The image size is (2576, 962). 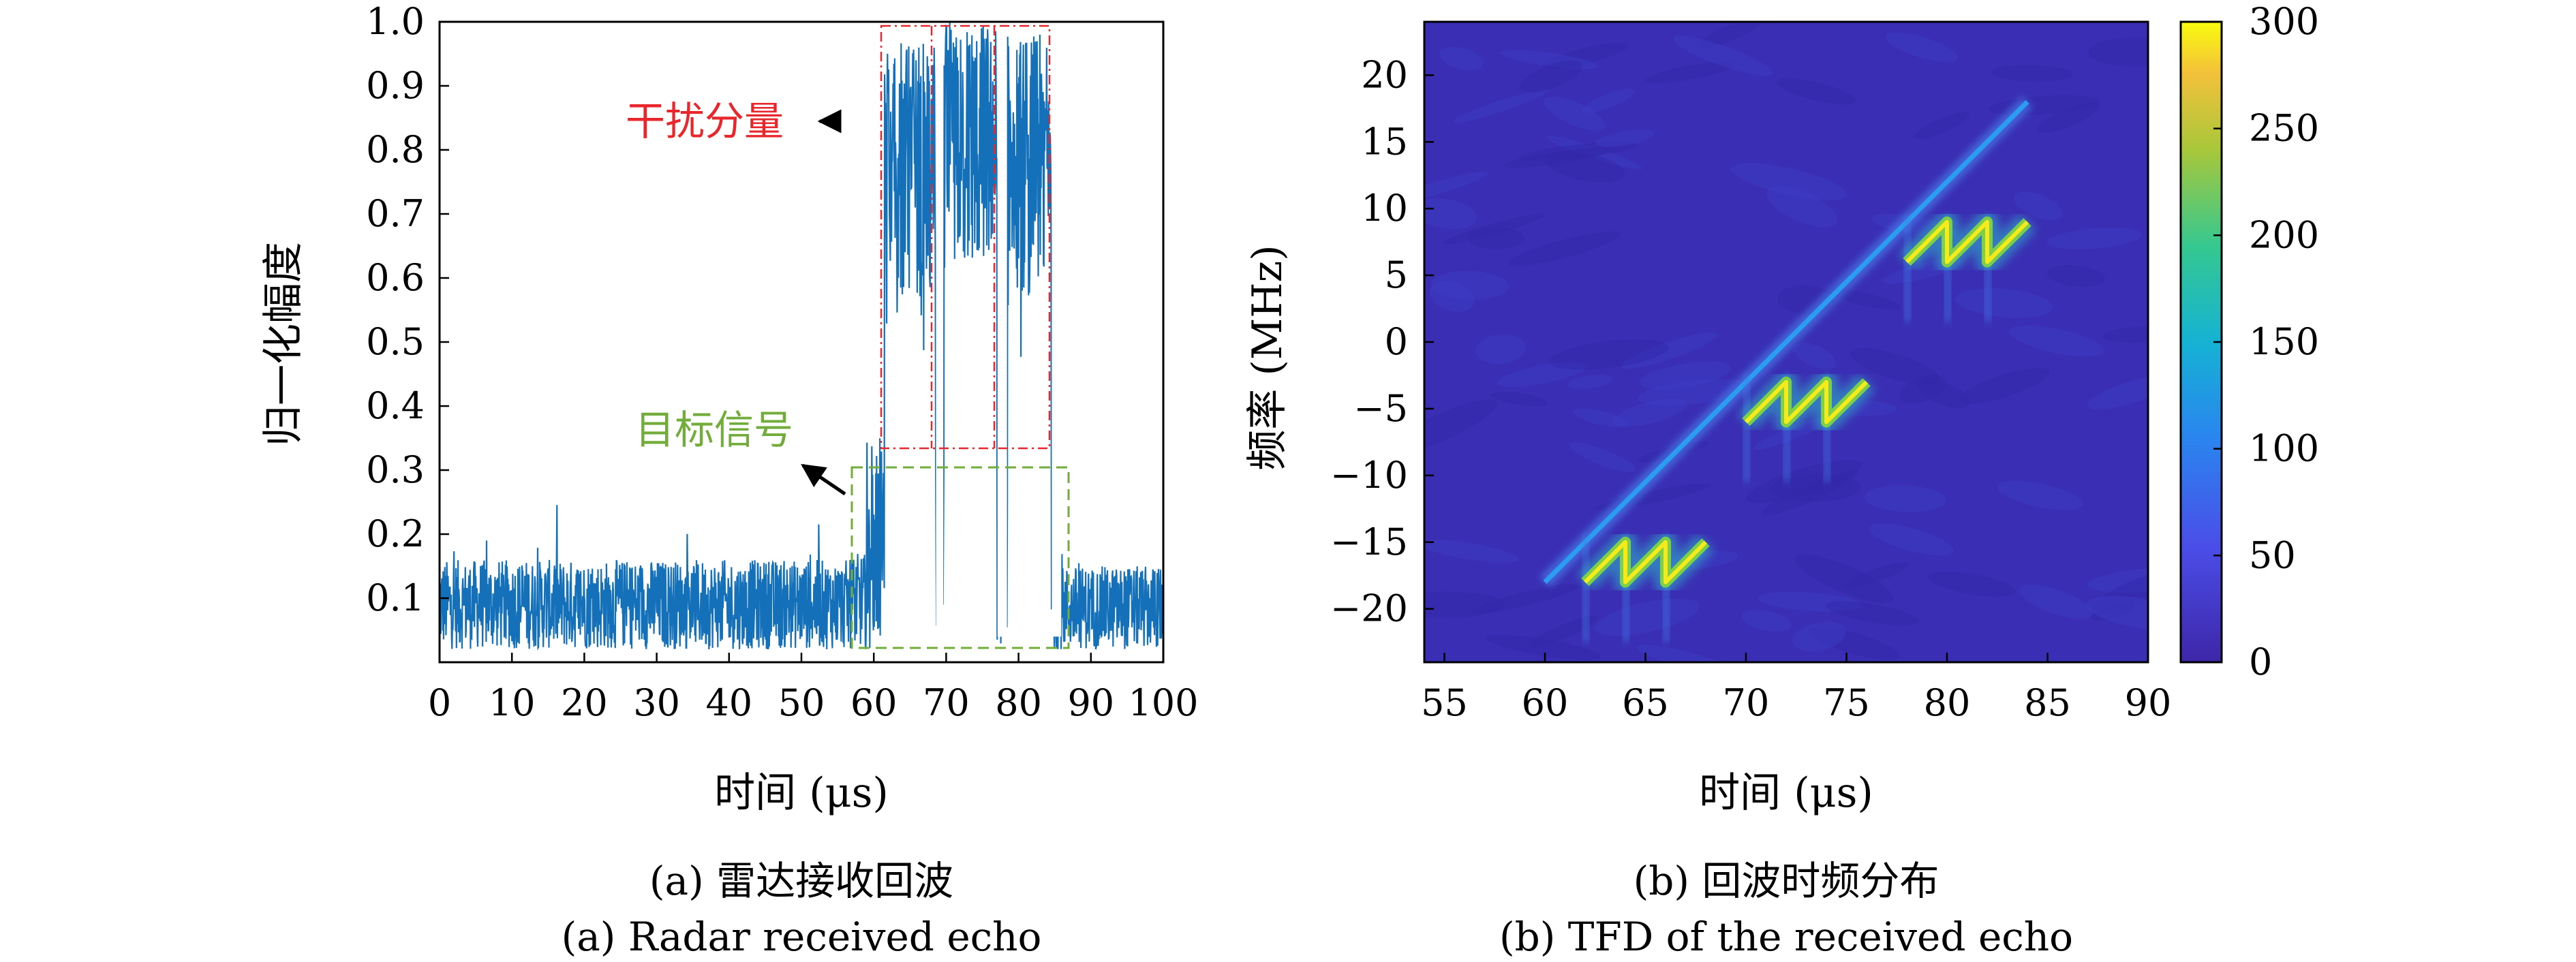 What do you see at coordinates (407, 309) in the screenshot?
I see `y-axis-a: 0.1 0.2 0.3 0.4 0.5 0.6 0.7 0.8 0.9 1.0` at bounding box center [407, 309].